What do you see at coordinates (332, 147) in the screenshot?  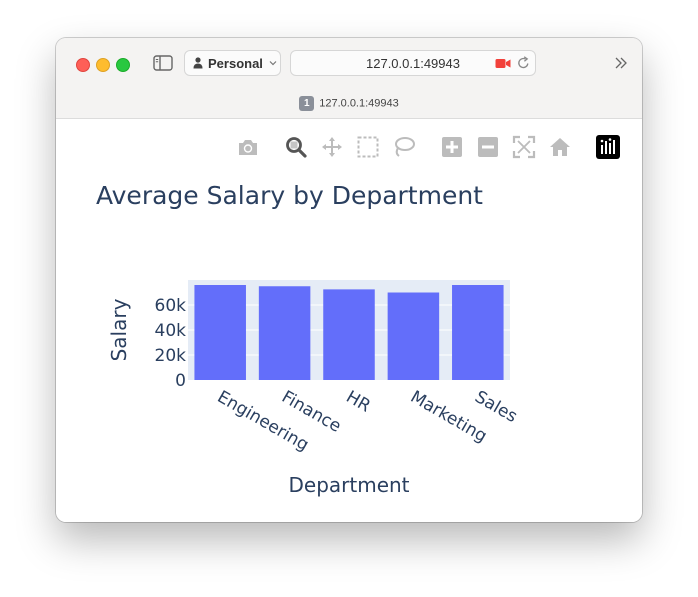 I see `pan-icon` at bounding box center [332, 147].